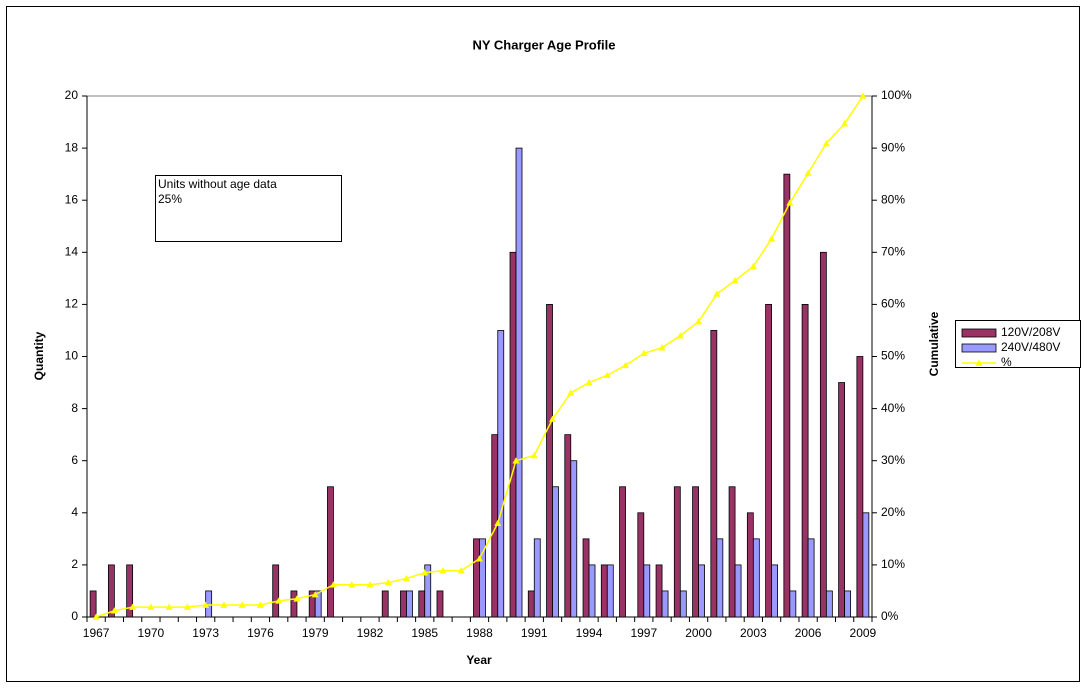  Describe the element at coordinates (753, 633) in the screenshot. I see `x-tick-label: 2003` at that location.